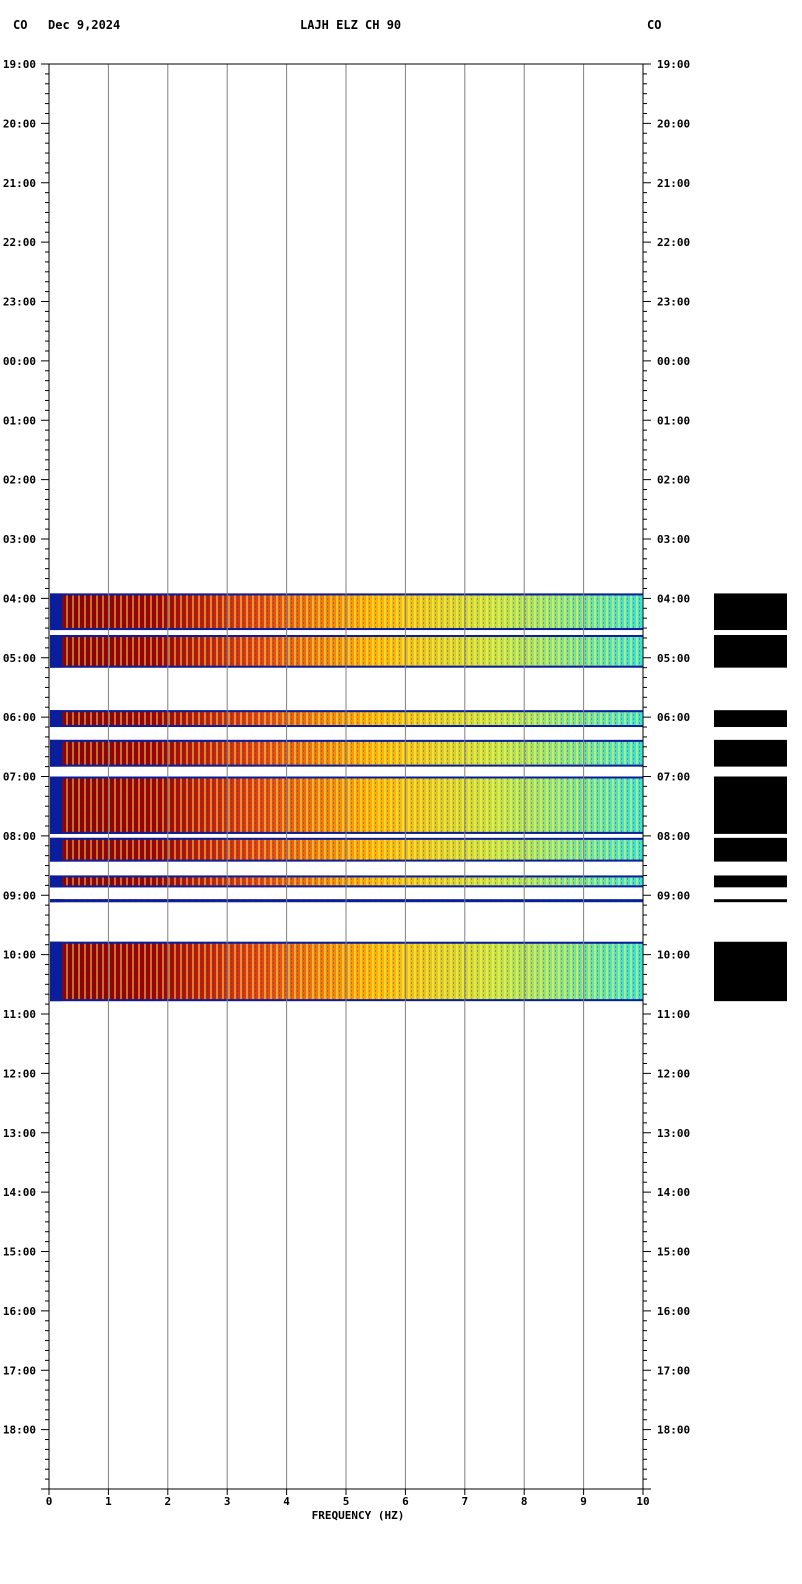  Describe the element at coordinates (405, 1501) in the screenshot. I see `frequency-tick-label: 6` at that location.